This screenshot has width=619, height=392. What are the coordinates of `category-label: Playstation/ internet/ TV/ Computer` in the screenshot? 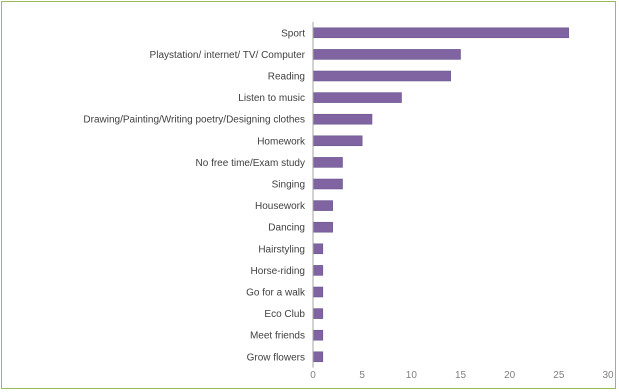 It's located at (228, 55).